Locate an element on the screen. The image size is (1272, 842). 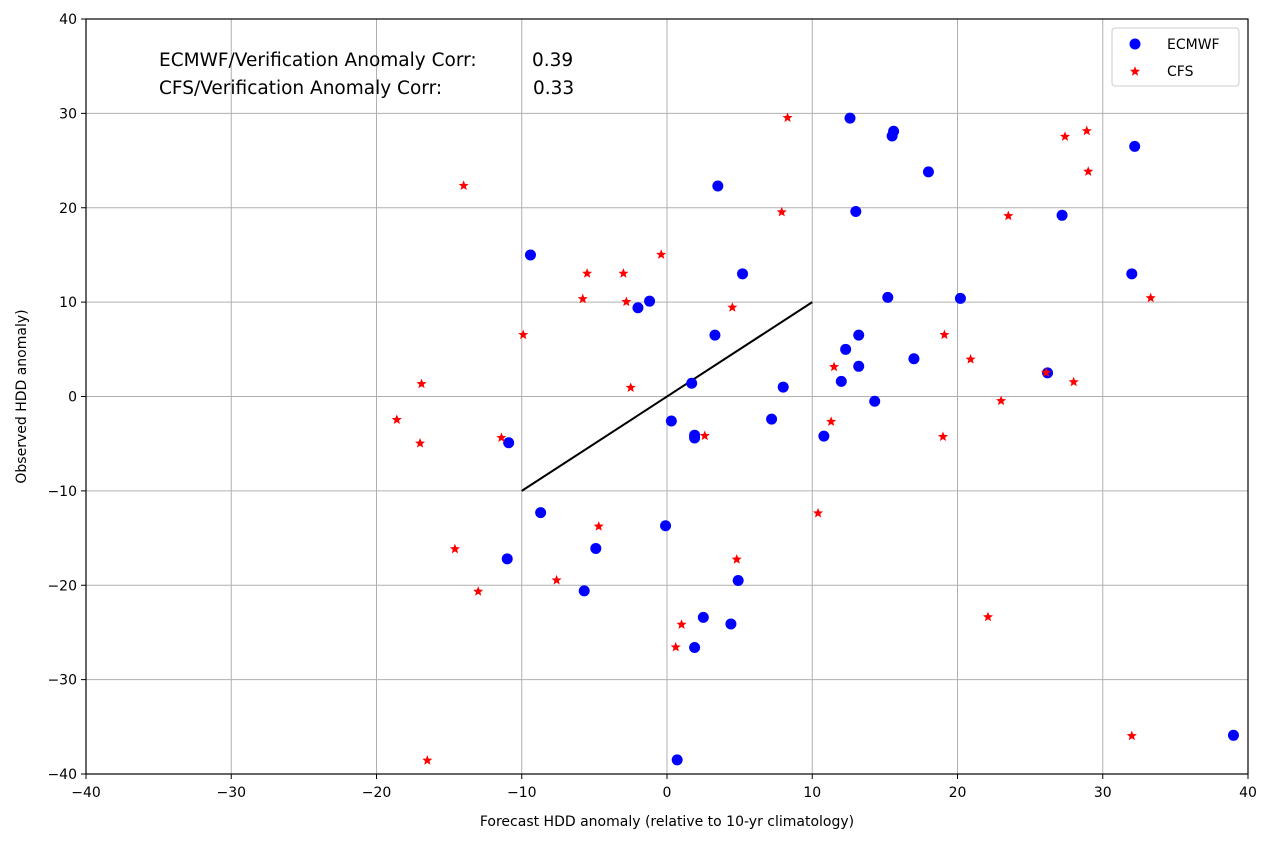
legend-ecmwf-marker is located at coordinates (1135, 44).